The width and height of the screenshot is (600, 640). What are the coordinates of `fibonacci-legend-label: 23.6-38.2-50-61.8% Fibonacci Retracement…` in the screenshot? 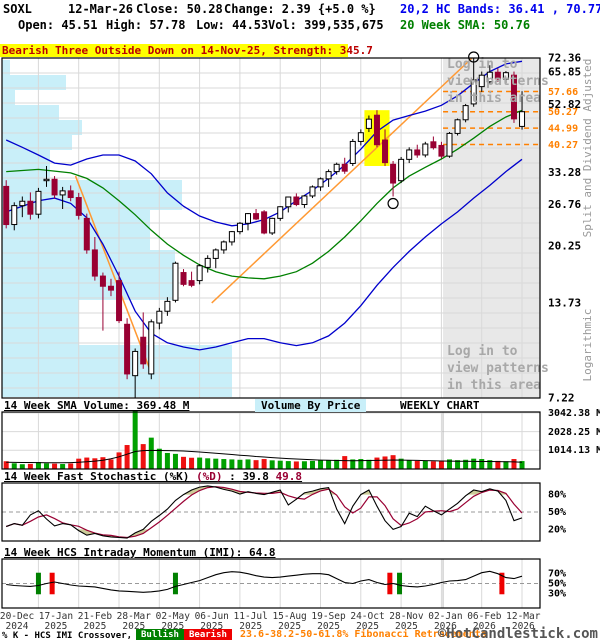 It's located at (363, 634).